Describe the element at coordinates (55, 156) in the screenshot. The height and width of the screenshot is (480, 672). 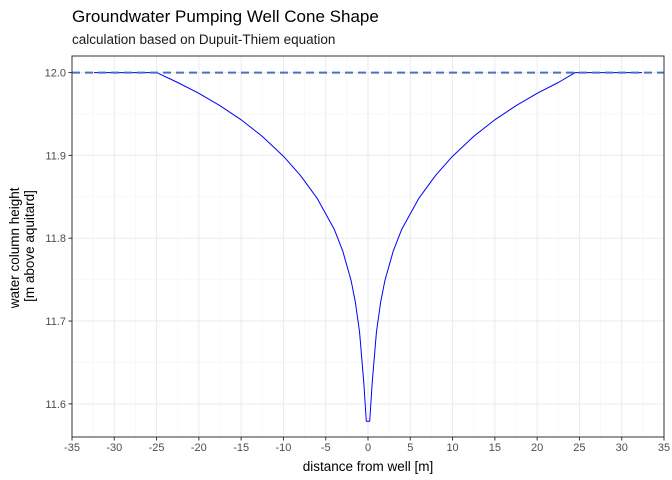
I see `y-tick-label: 11.9` at that location.